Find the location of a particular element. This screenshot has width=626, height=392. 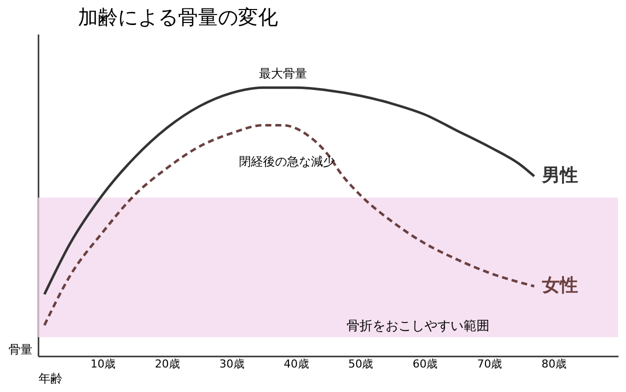

series-label: 男性 is located at coordinates (559, 175).